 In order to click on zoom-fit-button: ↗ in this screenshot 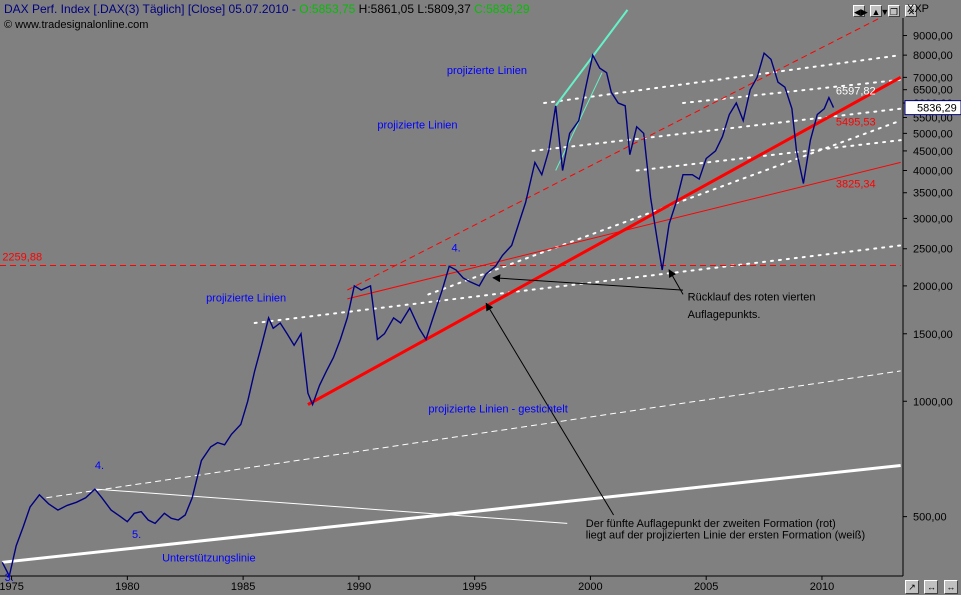, I will do `click(912, 587)`.